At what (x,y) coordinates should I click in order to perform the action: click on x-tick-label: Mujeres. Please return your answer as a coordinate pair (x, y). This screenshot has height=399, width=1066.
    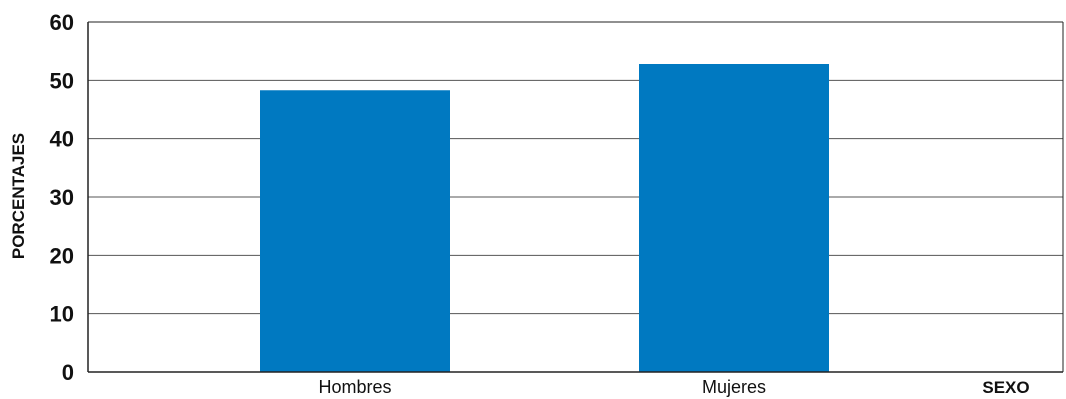
    Looking at the image, I should click on (734, 387).